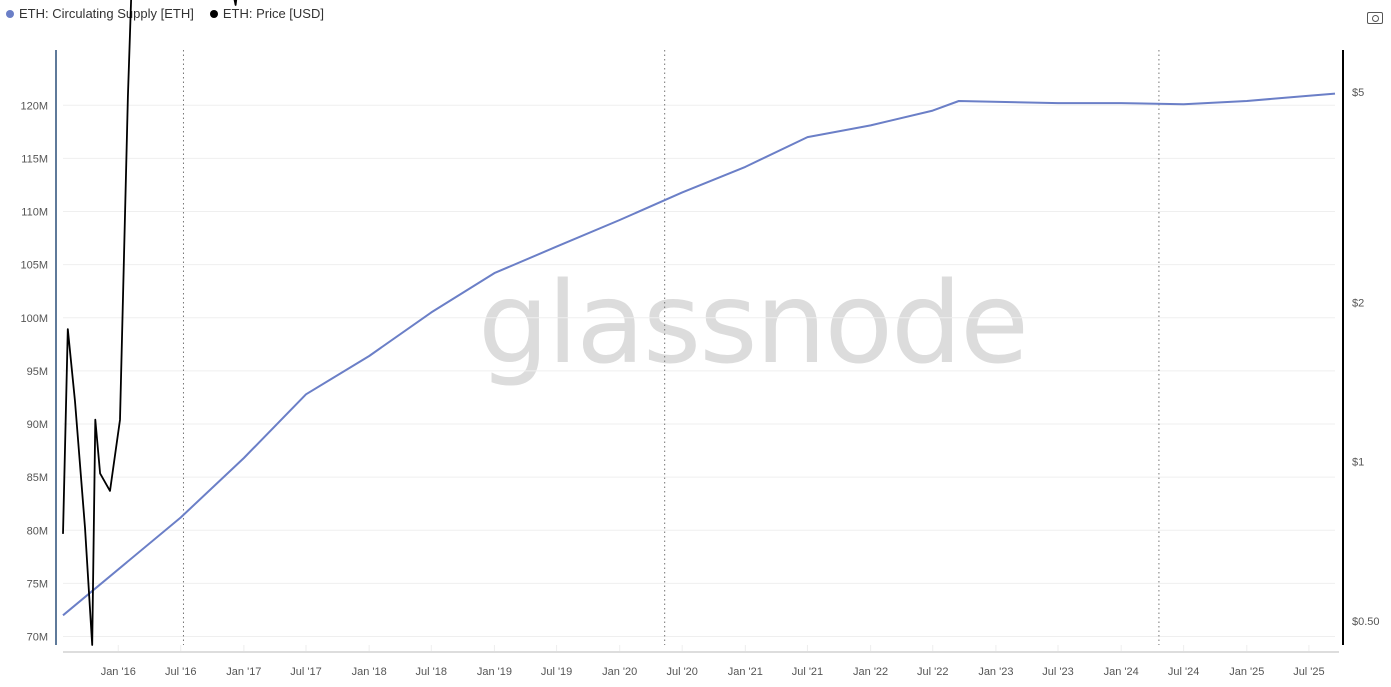 Image resolution: width=1391 pixels, height=687 pixels. I want to click on y-left-tick-label: 90M, so click(37, 425).